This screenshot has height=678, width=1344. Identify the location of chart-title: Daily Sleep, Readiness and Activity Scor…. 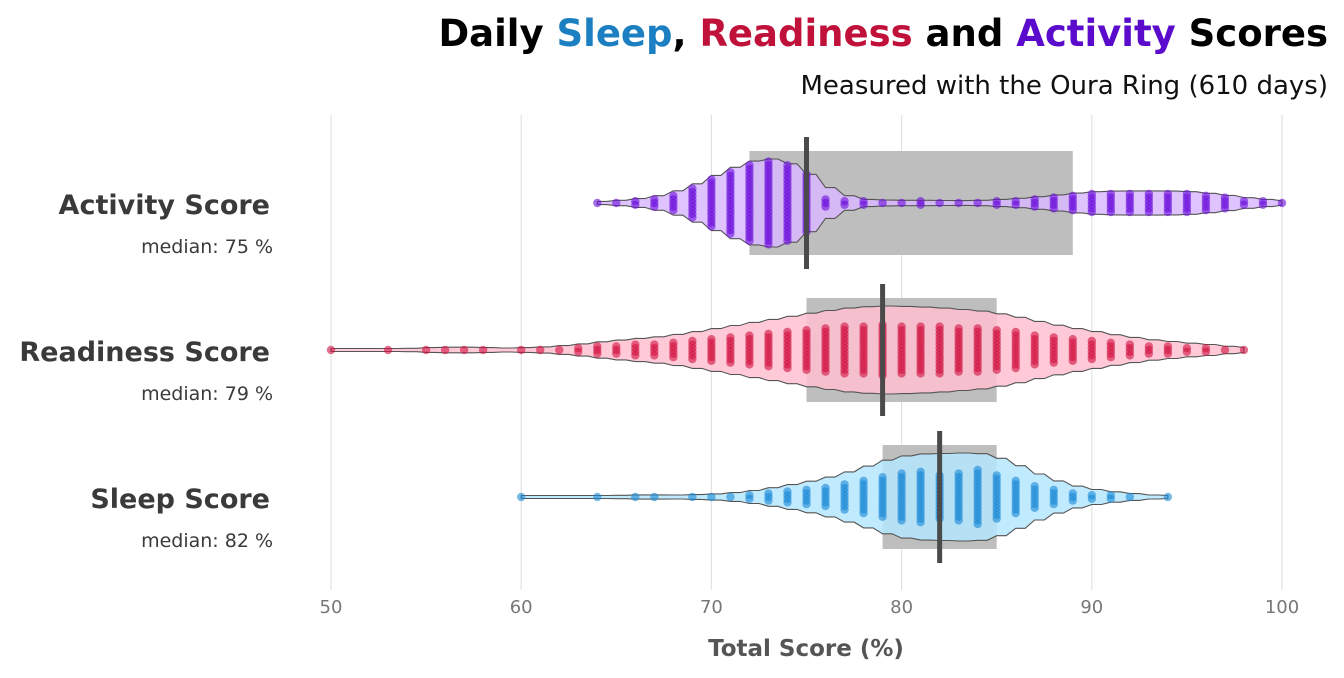
(883, 33).